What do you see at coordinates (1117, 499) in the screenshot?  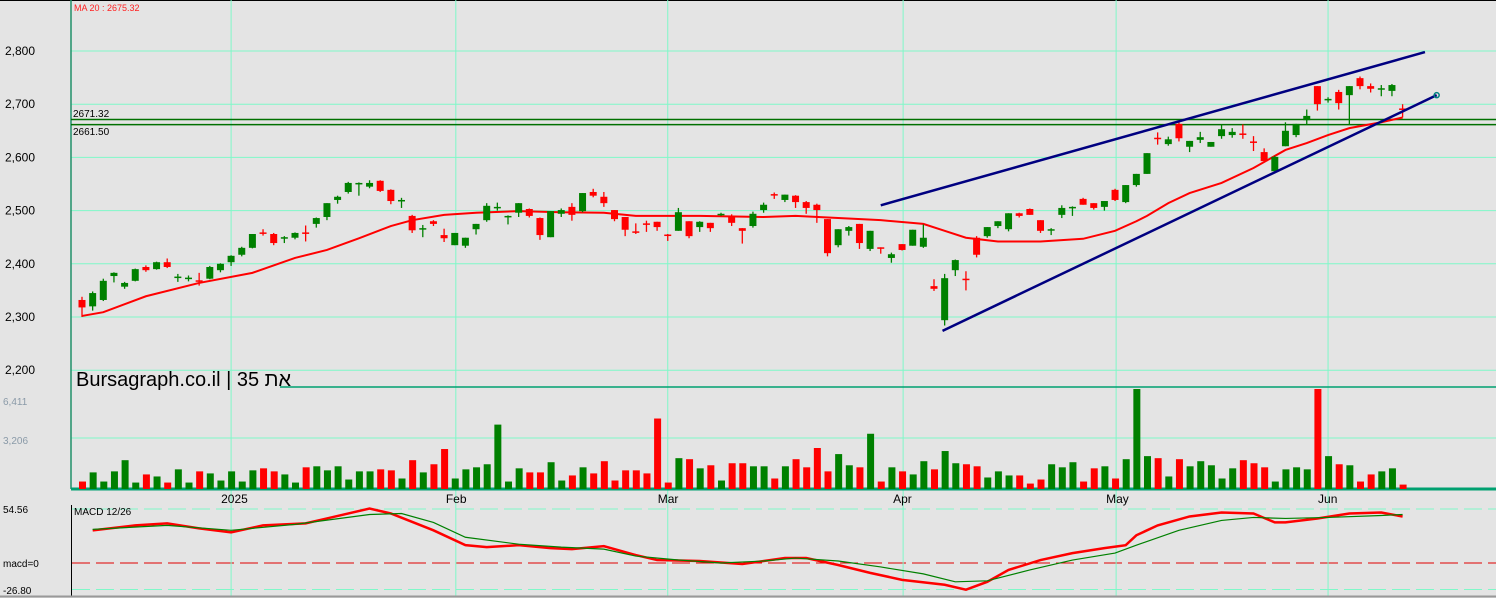 I see `month-label: May` at bounding box center [1117, 499].